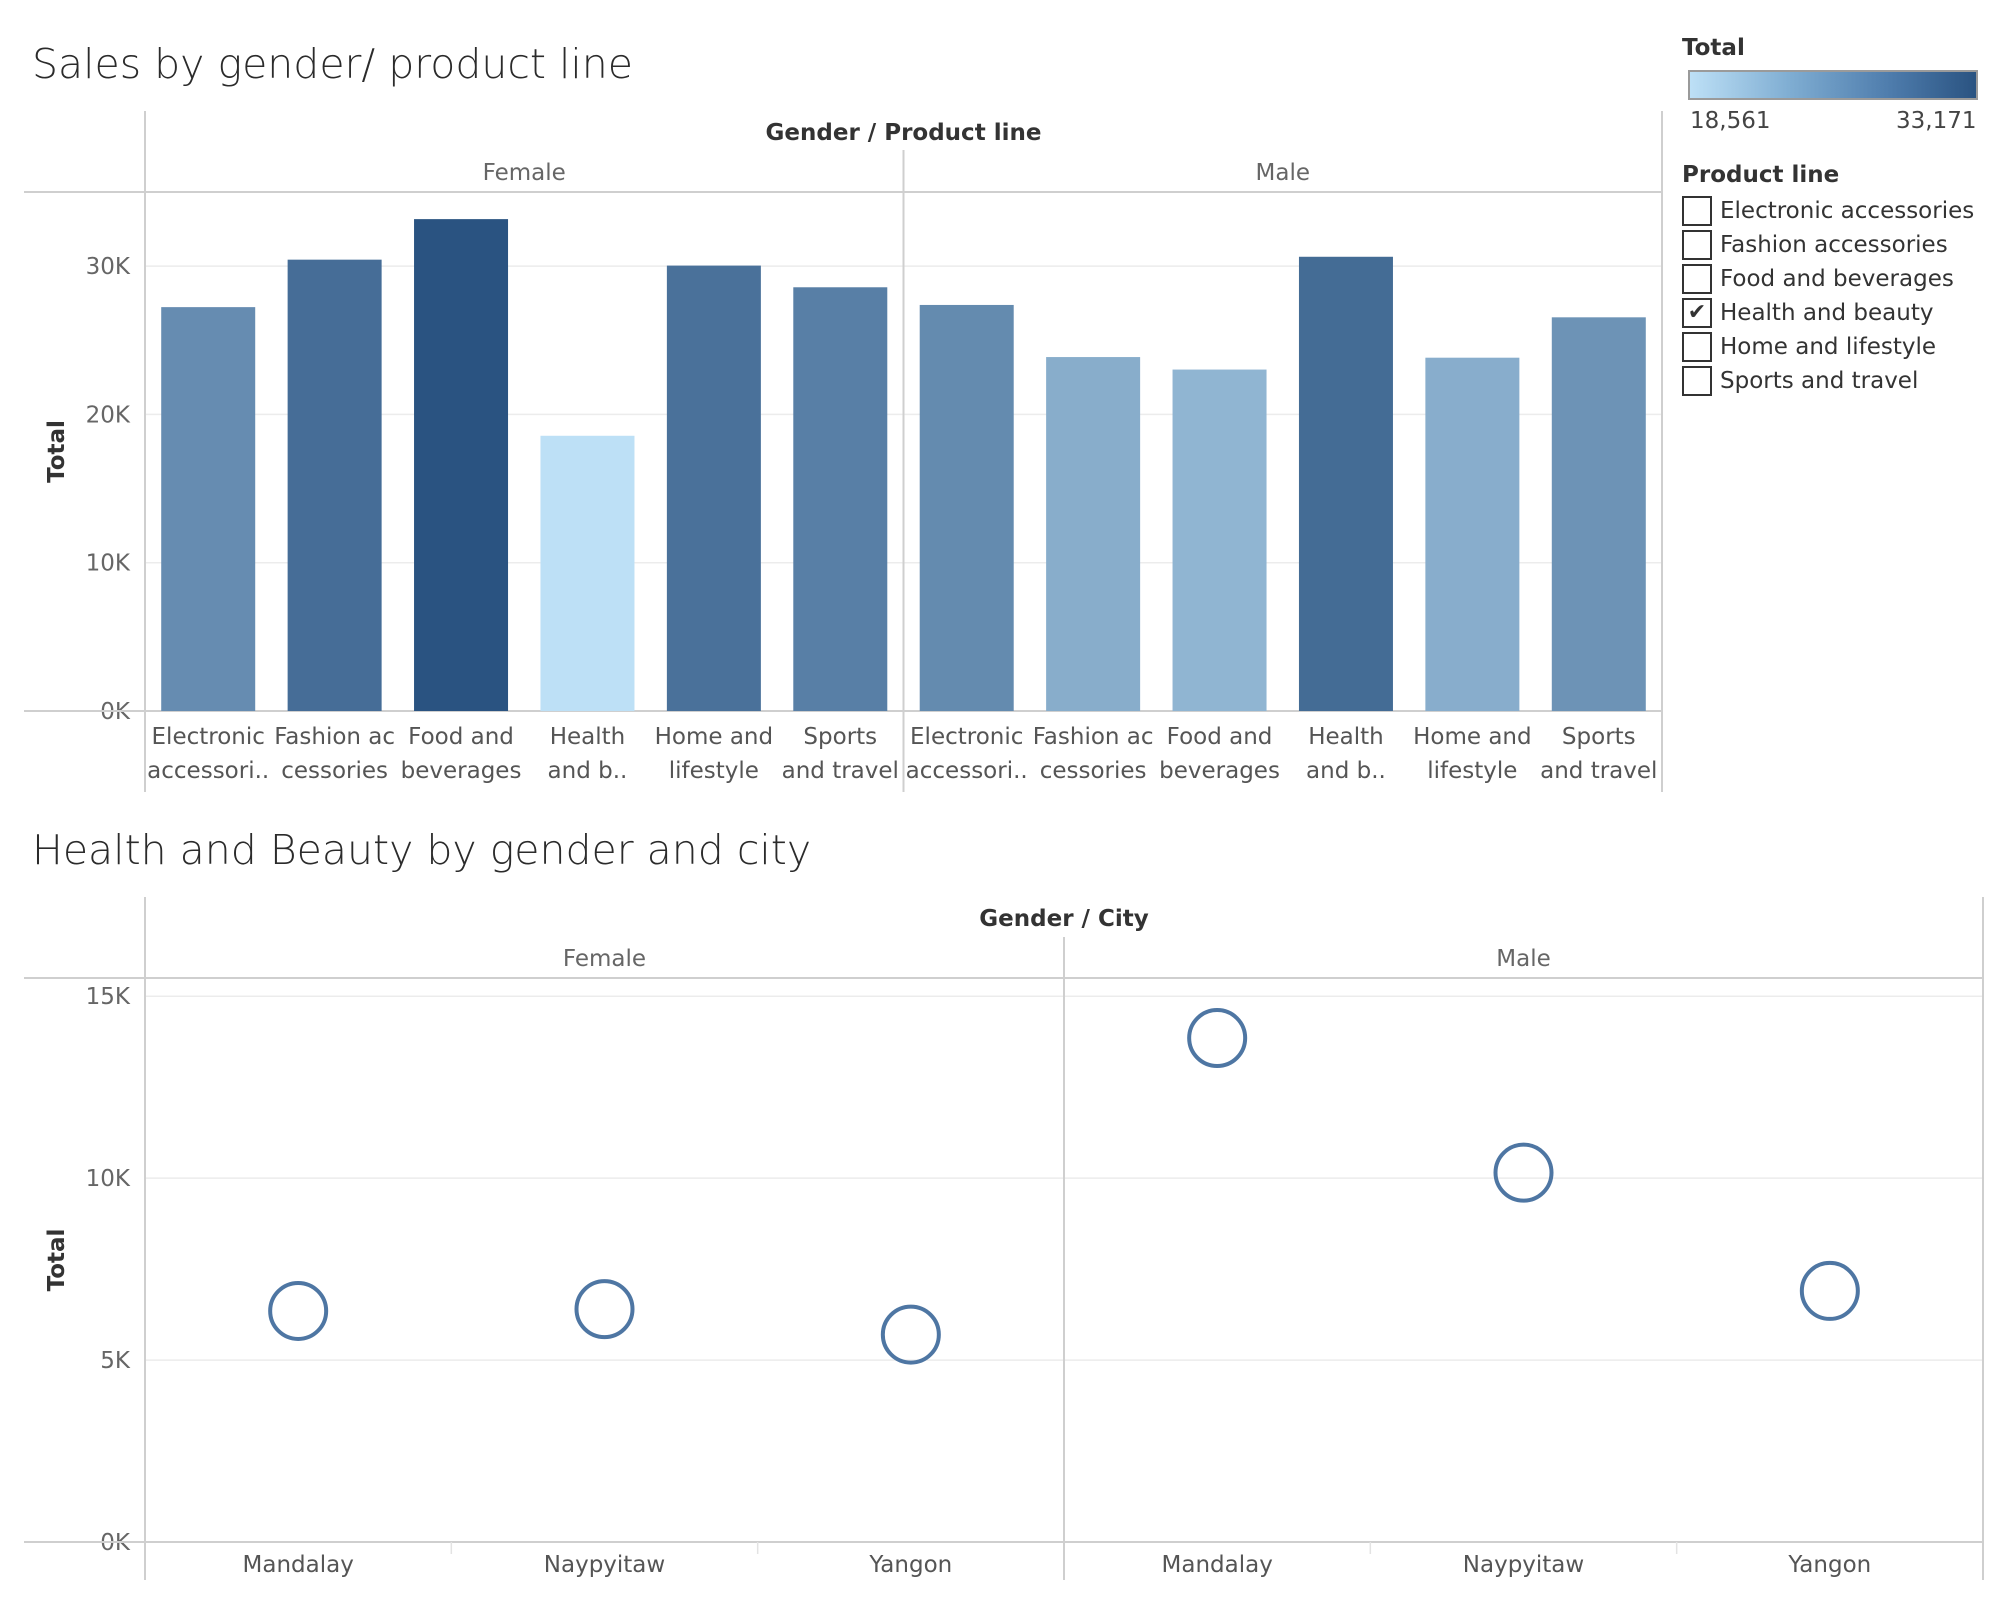 The width and height of the screenshot is (2000, 1600). What do you see at coordinates (1730, 121) in the screenshot?
I see `color-legend-min: 18,561` at bounding box center [1730, 121].